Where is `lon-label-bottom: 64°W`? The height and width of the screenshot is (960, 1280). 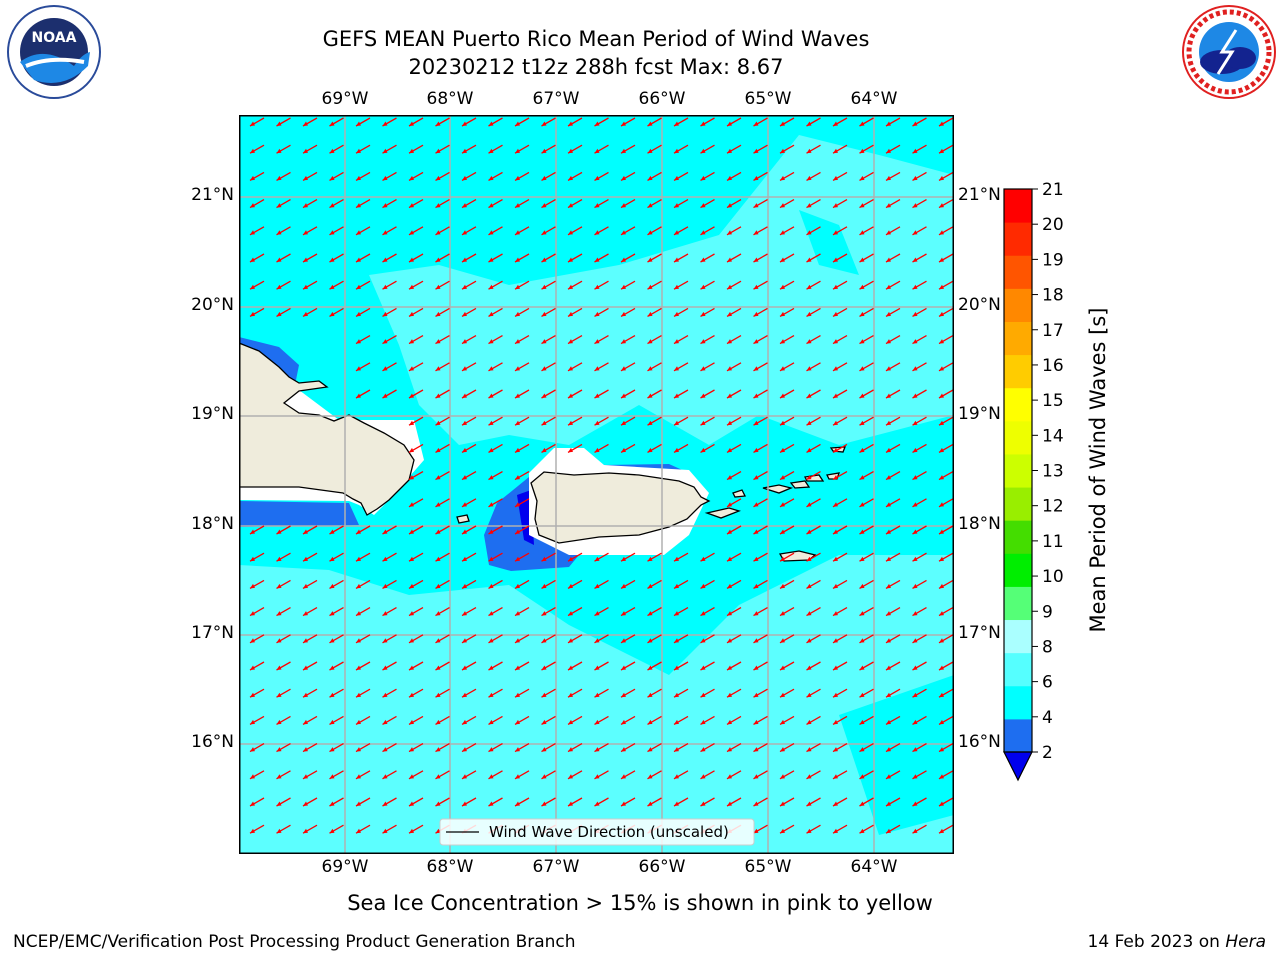 lon-label-bottom: 64°W is located at coordinates (874, 867).